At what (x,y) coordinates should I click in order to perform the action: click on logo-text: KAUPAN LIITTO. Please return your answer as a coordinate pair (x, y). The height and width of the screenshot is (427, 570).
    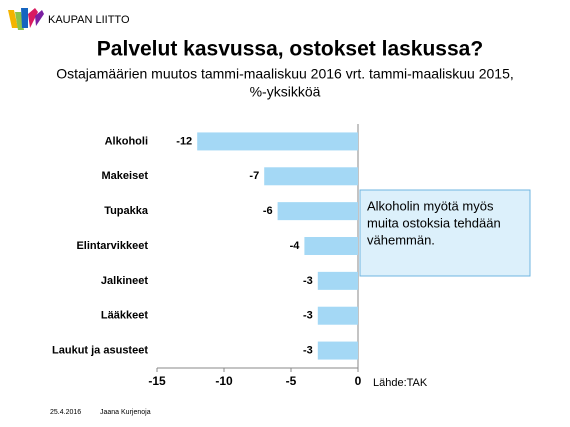
    Looking at the image, I should click on (89, 20).